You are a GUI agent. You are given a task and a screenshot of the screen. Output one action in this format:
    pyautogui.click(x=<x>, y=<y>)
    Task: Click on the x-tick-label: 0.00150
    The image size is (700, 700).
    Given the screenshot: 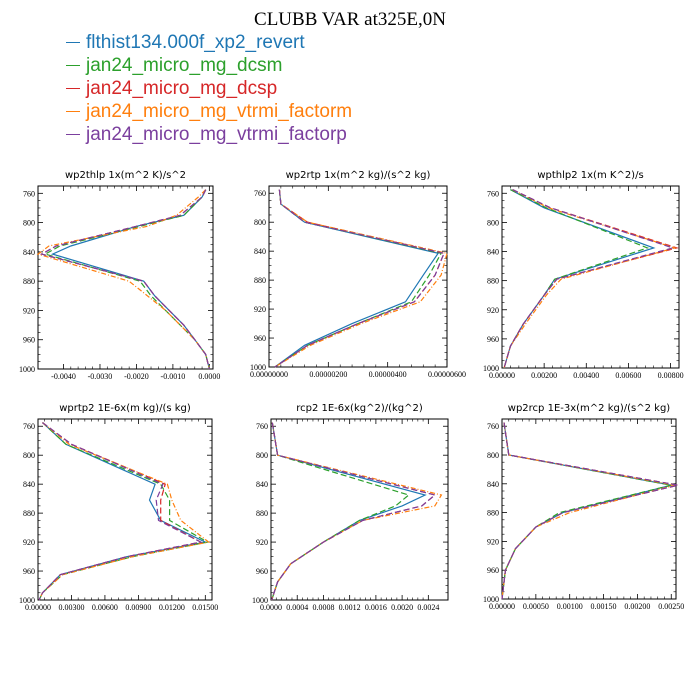 What is the action you would take?
    pyautogui.click(x=604, y=606)
    